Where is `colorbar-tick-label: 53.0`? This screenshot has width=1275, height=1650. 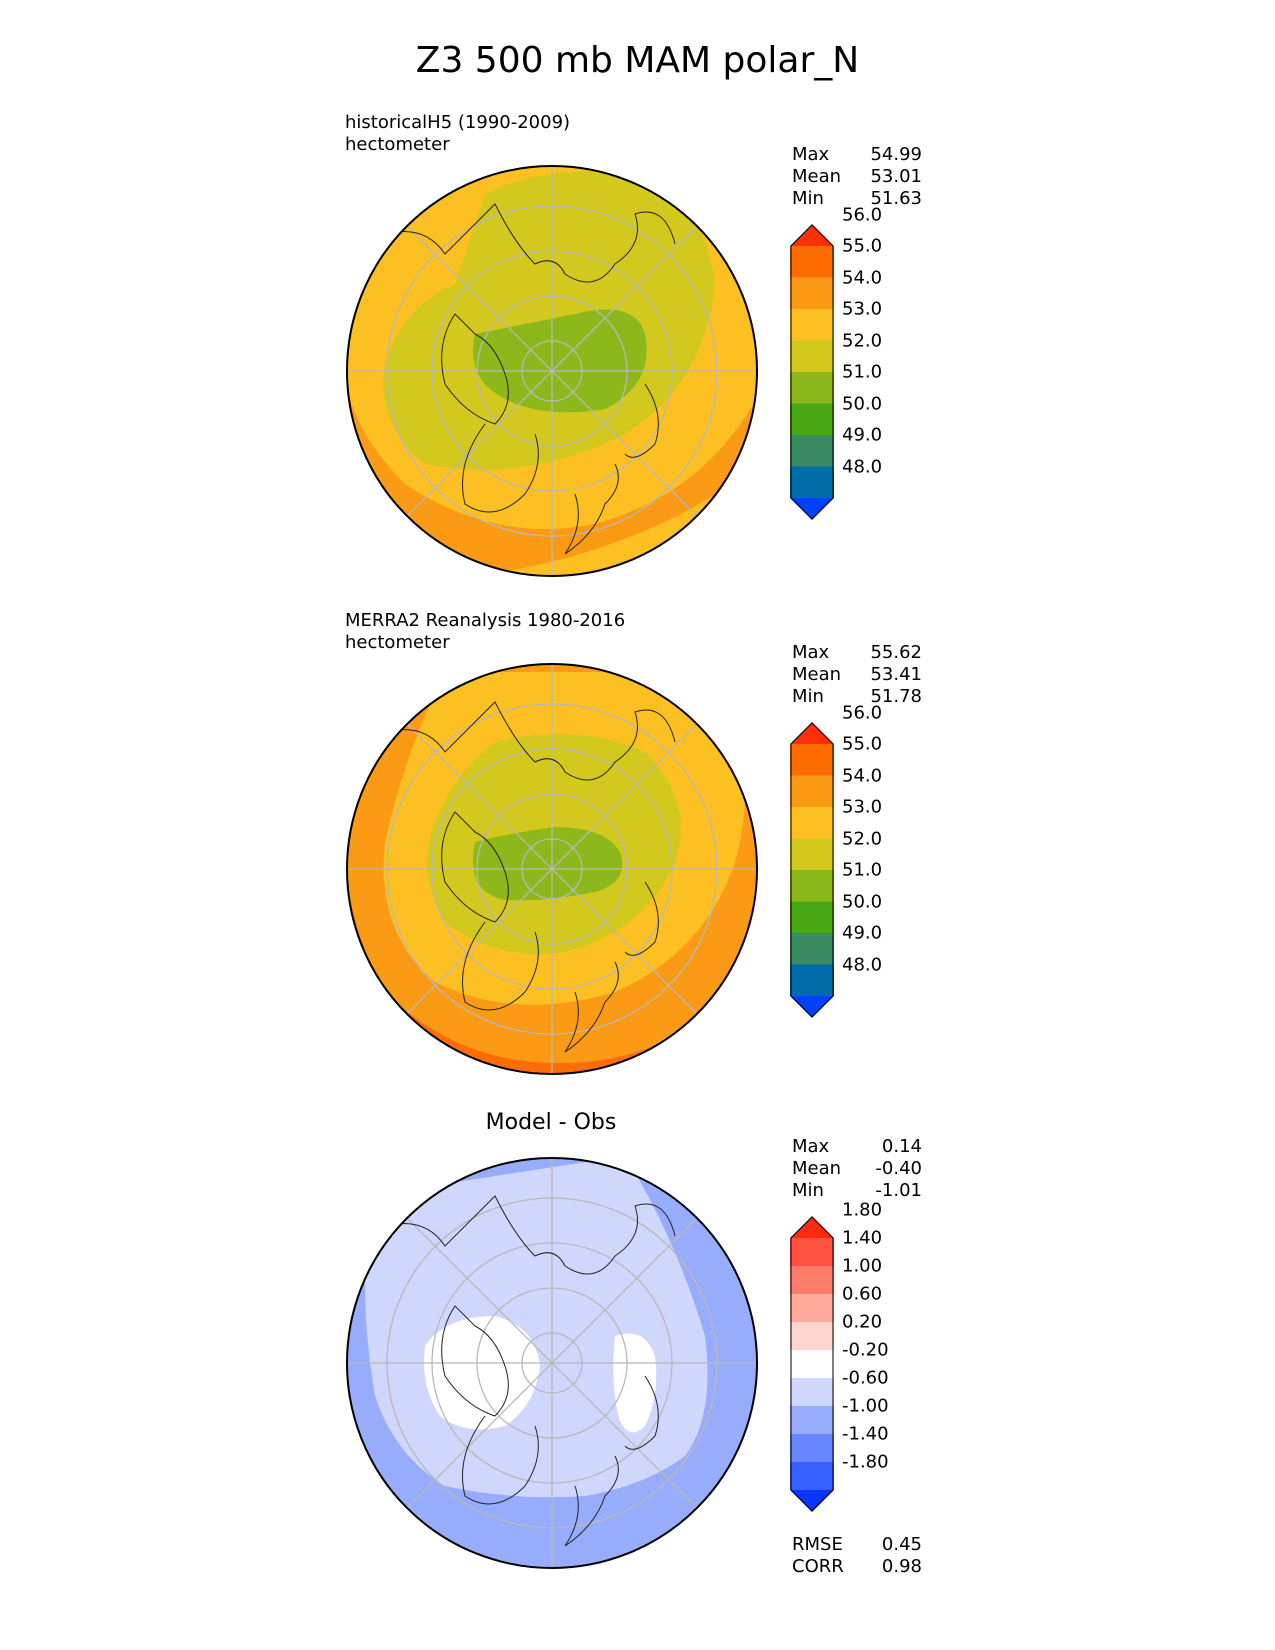 colorbar-tick-label: 53.0 is located at coordinates (862, 309).